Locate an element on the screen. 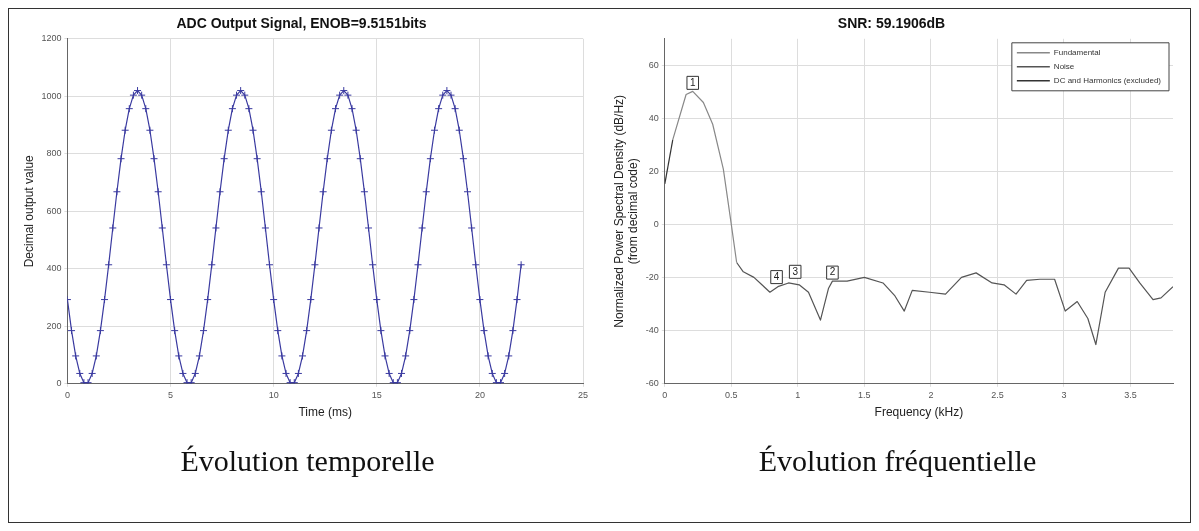 The width and height of the screenshot is (1199, 531). x-tick-label: 0.5 is located at coordinates (731, 394).